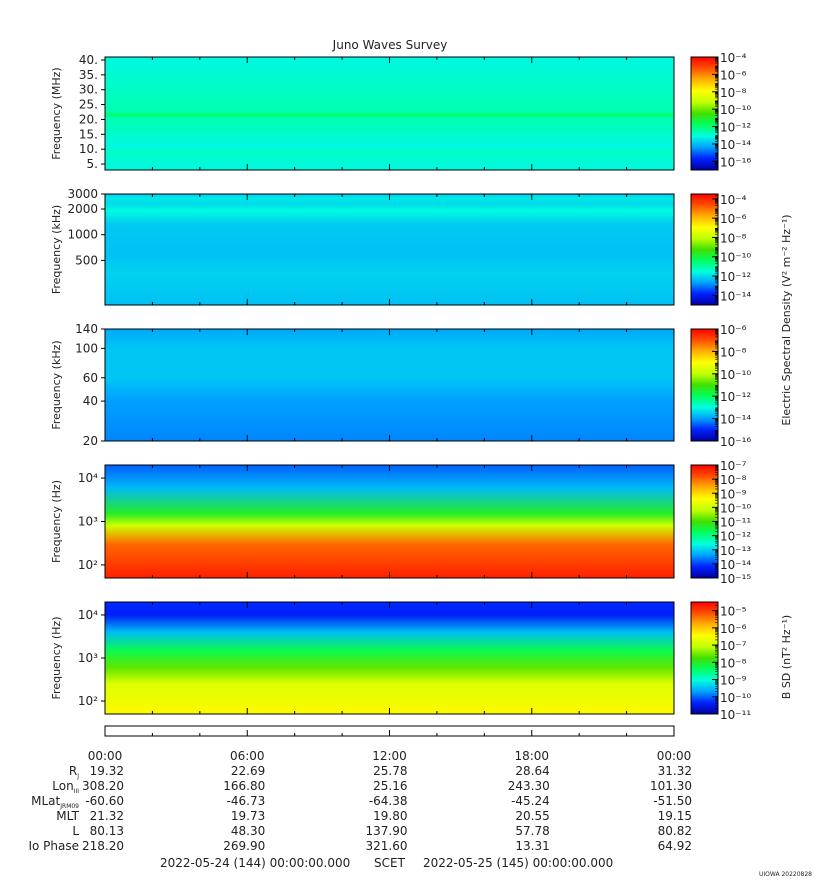 The width and height of the screenshot is (815, 880). I want to click on y-tick-label: 100, so click(86, 348).